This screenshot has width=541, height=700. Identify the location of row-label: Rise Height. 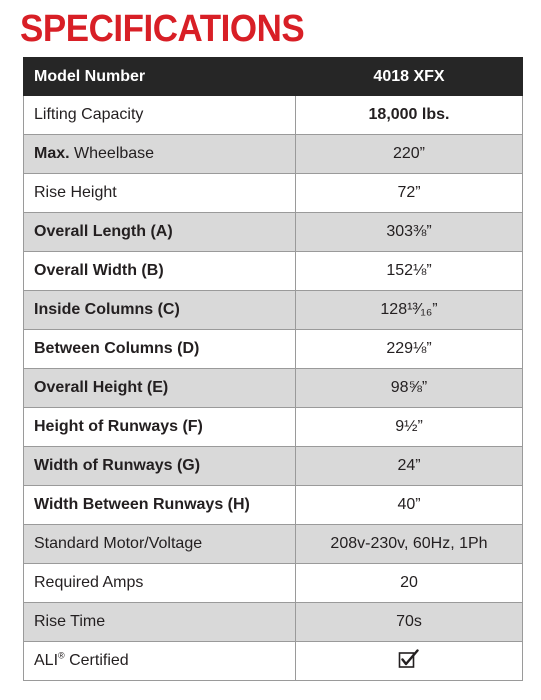
(159, 193).